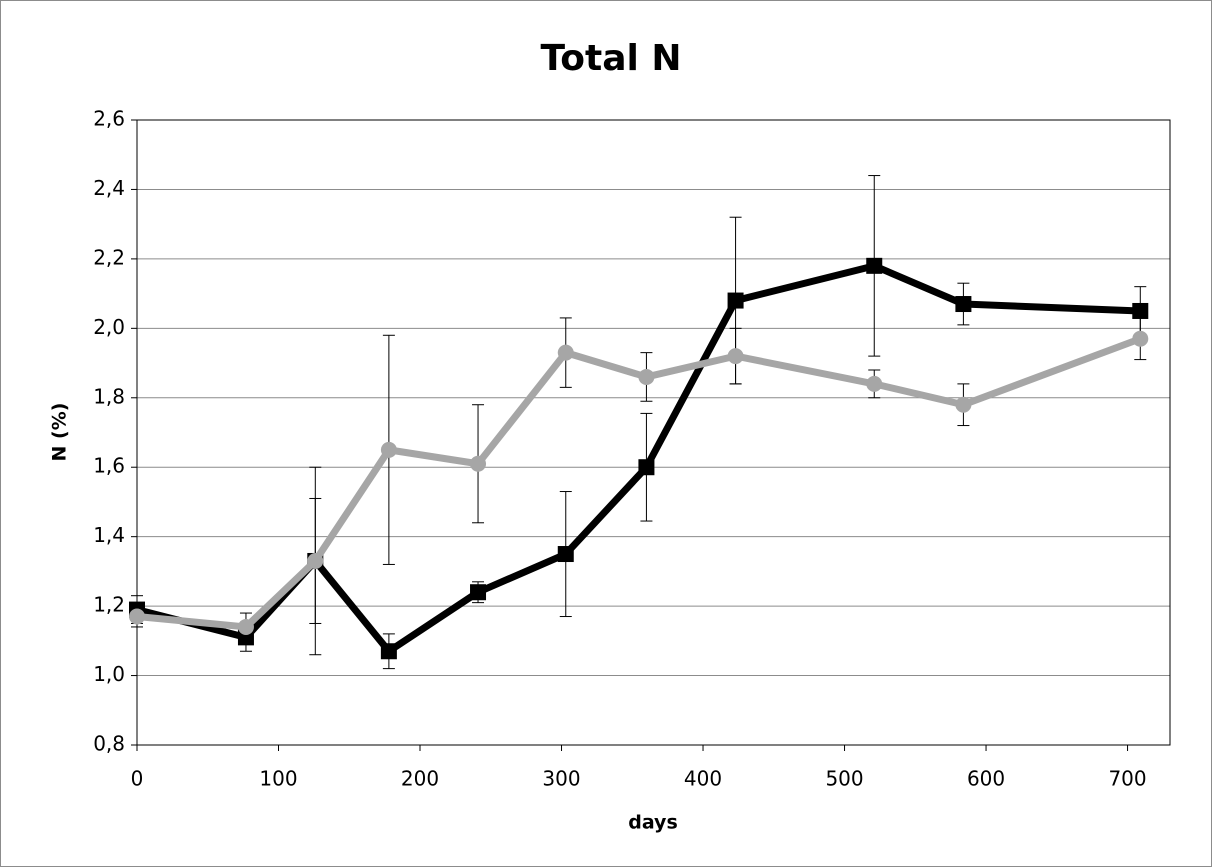 This screenshot has width=1213, height=868. Describe the element at coordinates (610, 58) in the screenshot. I see `chart-title: Total N` at that location.